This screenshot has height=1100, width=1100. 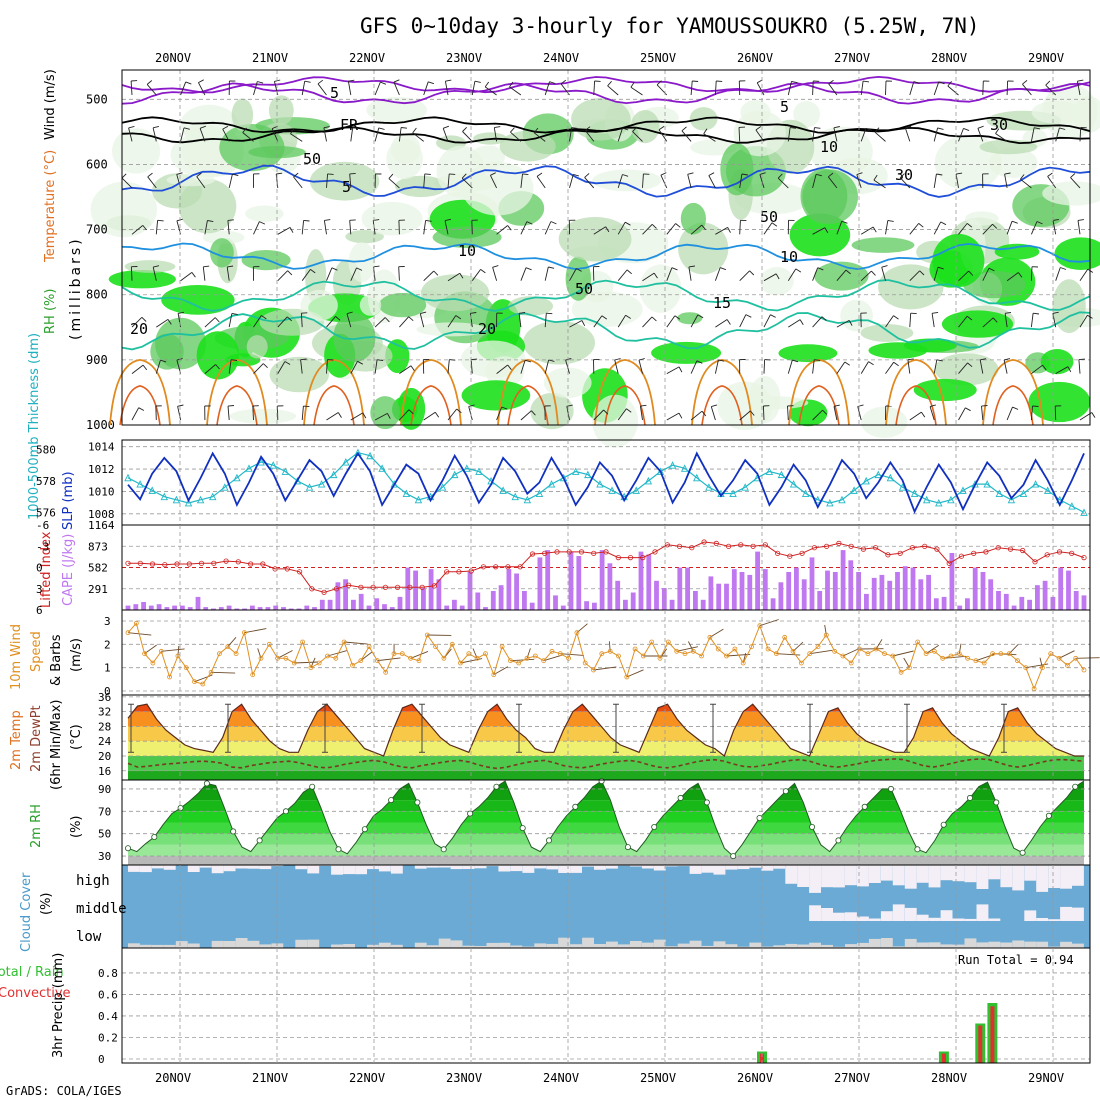 What do you see at coordinates (367, 1078) in the screenshot?
I see `bottom-day-label: 22NOV` at bounding box center [367, 1078].